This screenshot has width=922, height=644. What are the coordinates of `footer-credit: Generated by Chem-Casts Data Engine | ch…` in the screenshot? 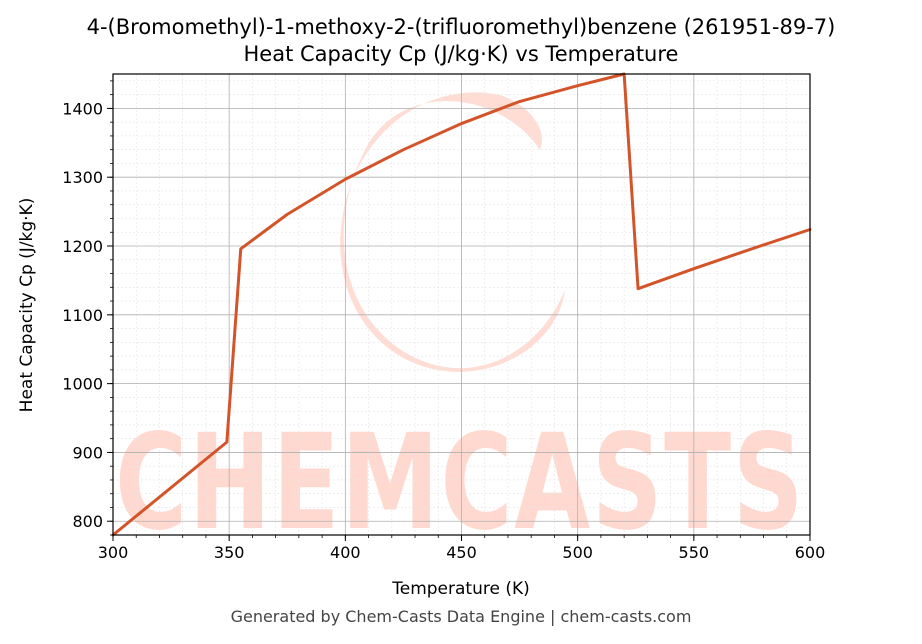 It's located at (461, 616).